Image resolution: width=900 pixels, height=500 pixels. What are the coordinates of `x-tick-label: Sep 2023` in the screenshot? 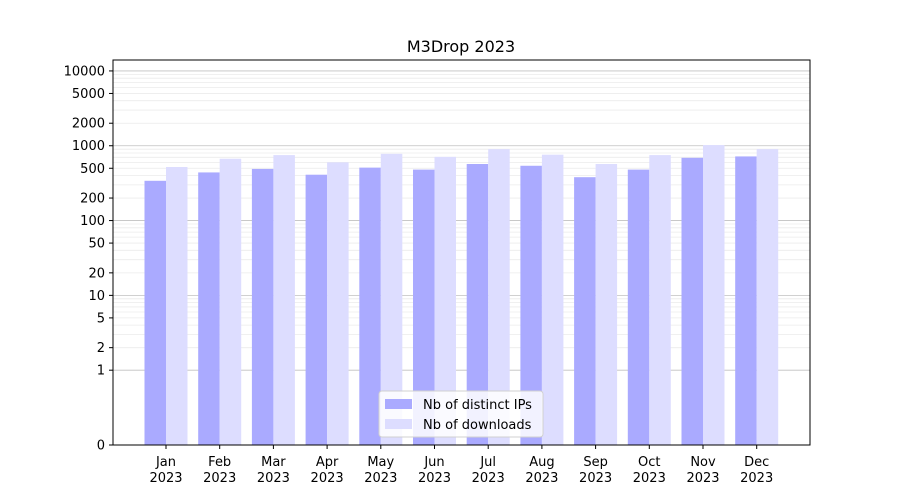 It's located at (595, 470).